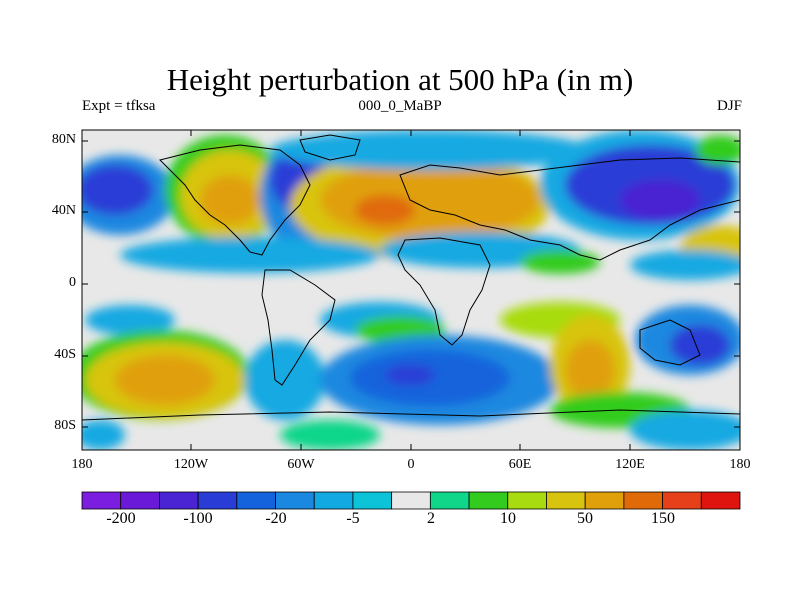 The image size is (800, 600). Describe the element at coordinates (301, 464) in the screenshot. I see `x-tick-label: 60W` at that location.